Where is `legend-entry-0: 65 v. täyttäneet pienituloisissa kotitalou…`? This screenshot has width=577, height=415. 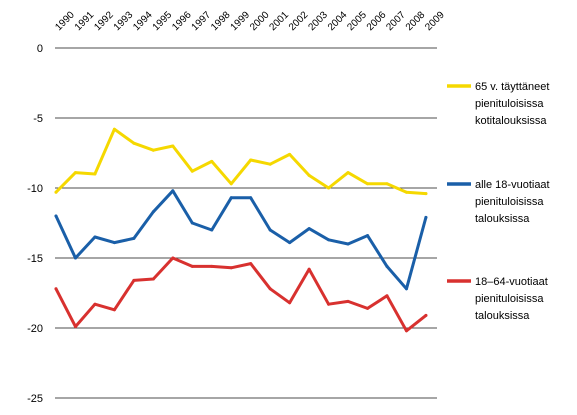 legend-entry-0: 65 v. täyttäneet pienituloisissa kotitalou… is located at coordinates (498, 104).